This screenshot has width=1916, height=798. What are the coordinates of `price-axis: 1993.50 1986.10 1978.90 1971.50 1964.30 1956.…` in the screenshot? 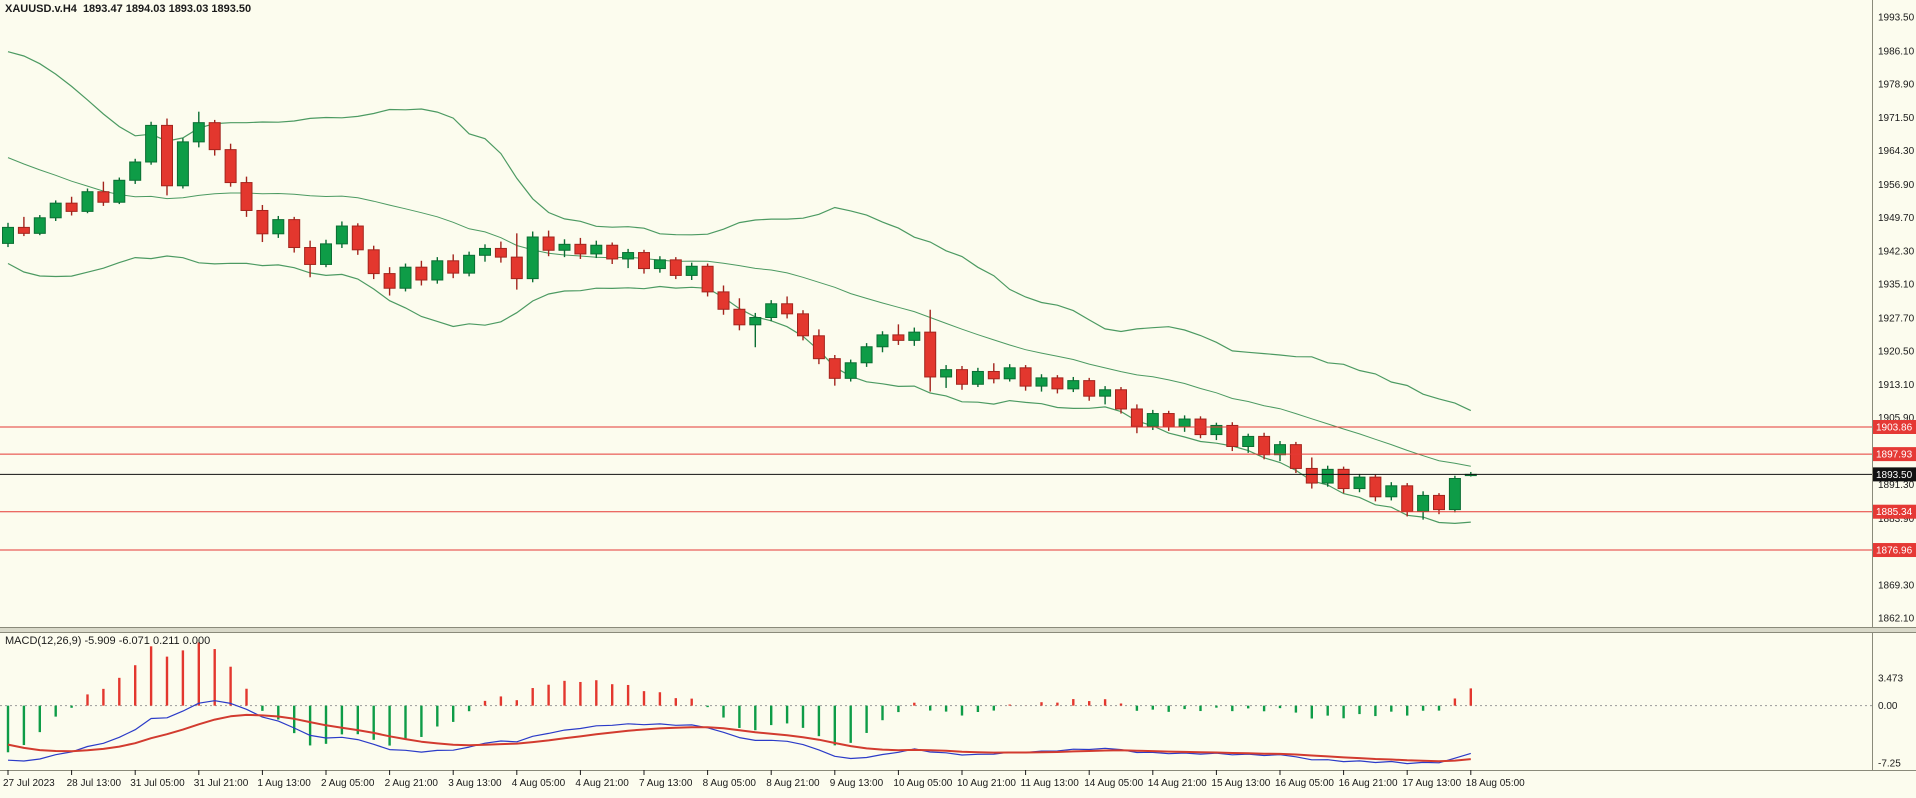 It's located at (1893, 385).